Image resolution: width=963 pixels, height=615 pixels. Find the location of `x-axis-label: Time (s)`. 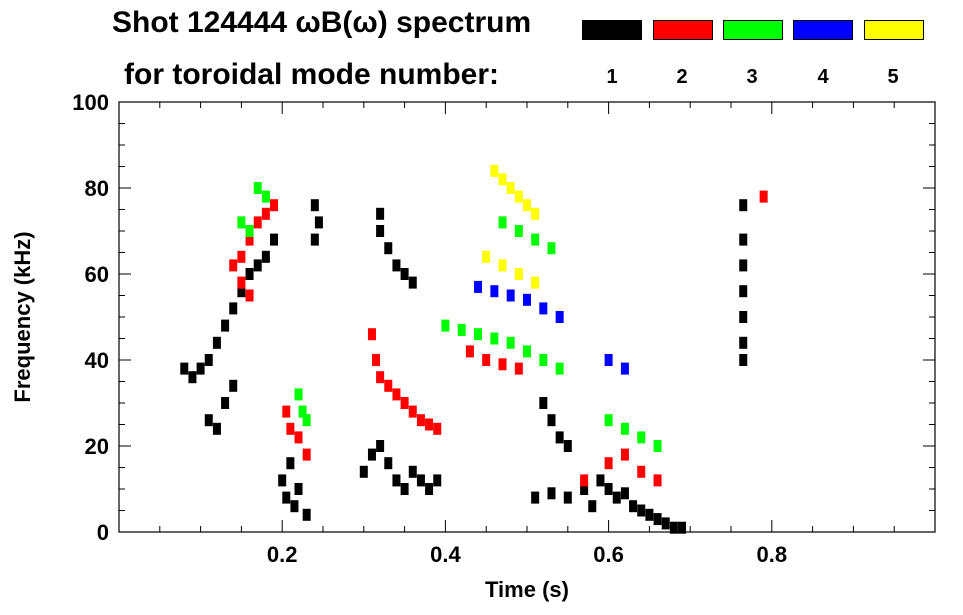

x-axis-label: Time (s) is located at coordinates (527, 589).